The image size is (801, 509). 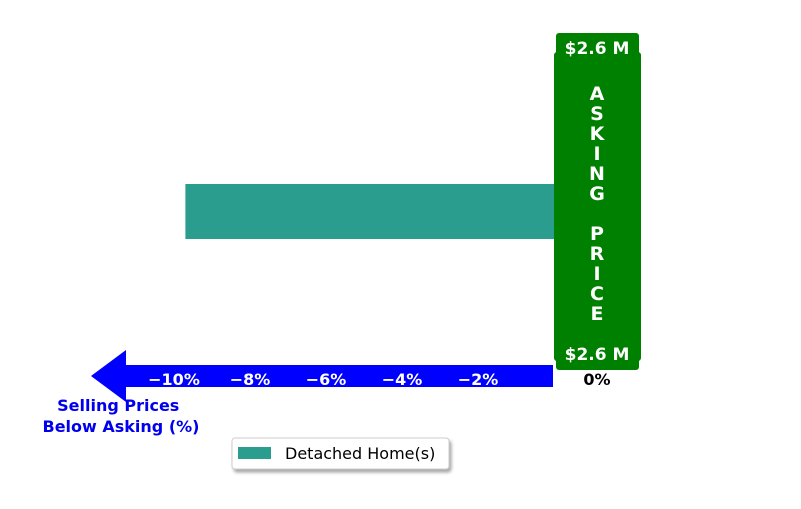 I want to click on x-tick-label: −6%, so click(x=326, y=379).